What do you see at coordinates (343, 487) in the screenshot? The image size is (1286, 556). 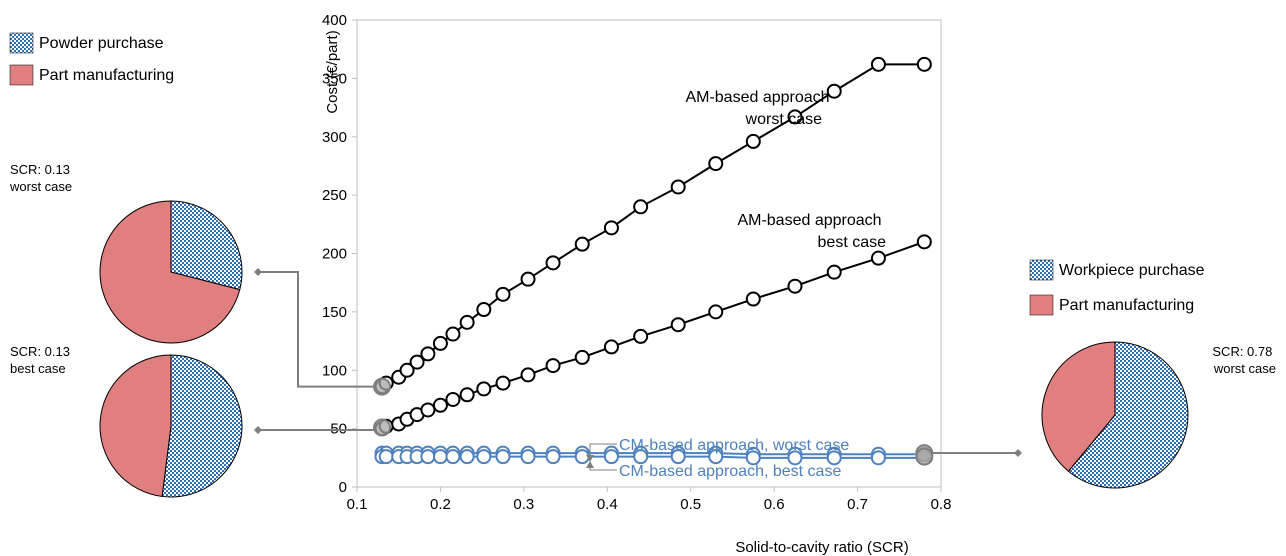 I see `y-tick-label: 0` at bounding box center [343, 487].